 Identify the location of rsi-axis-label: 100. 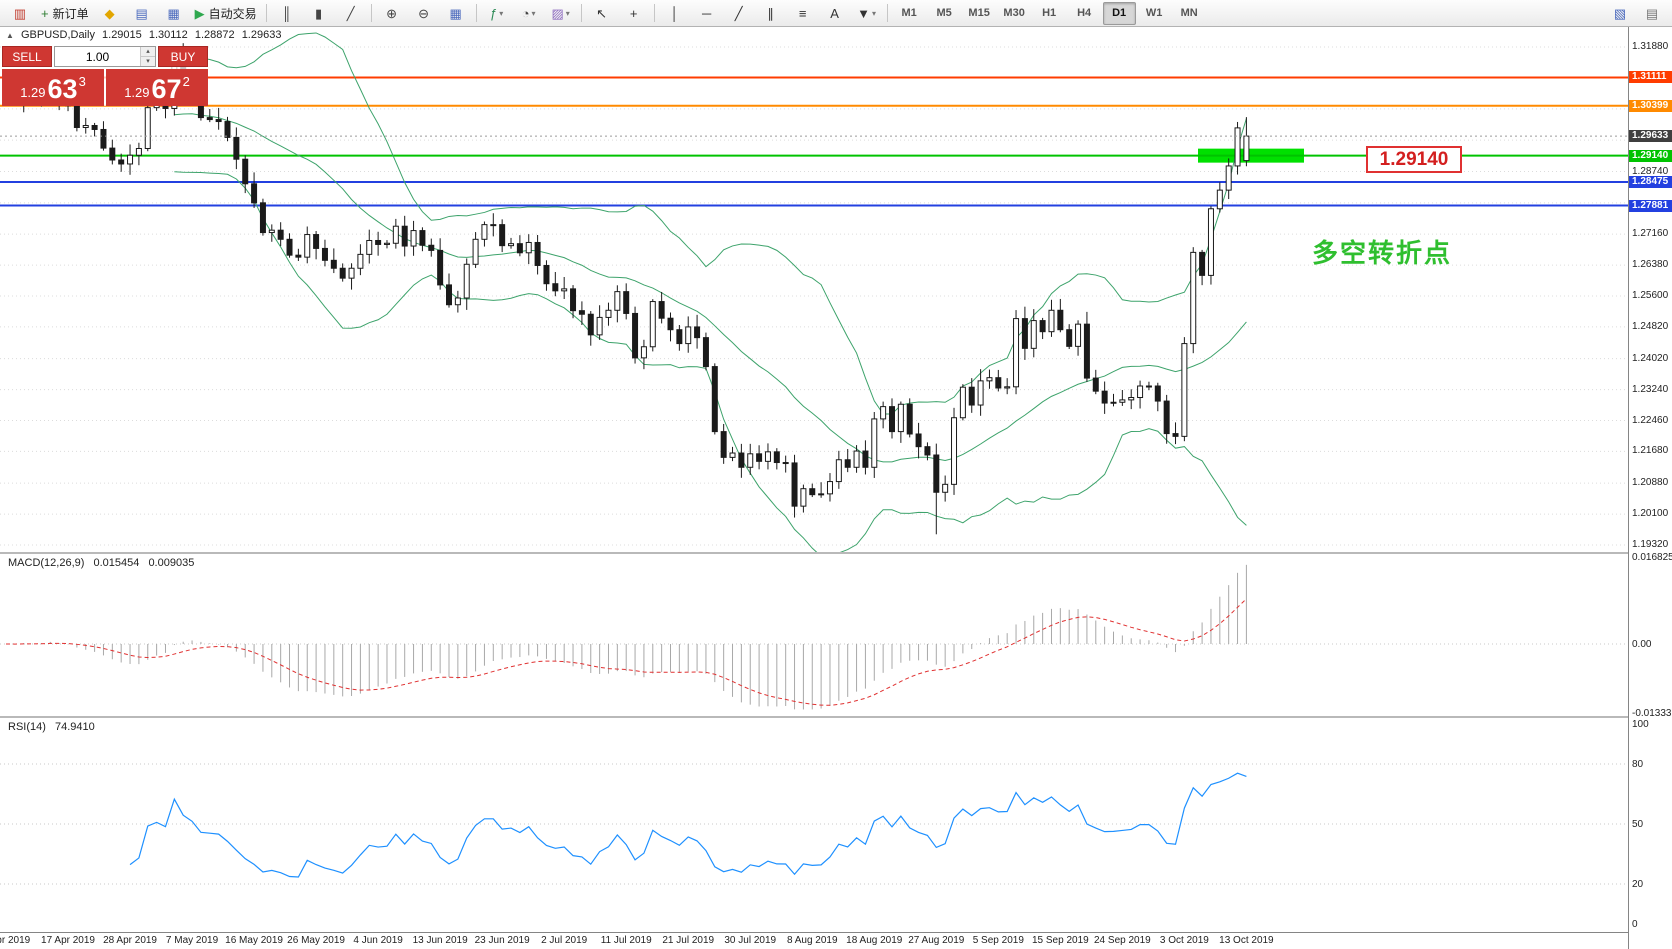
(1640, 724).